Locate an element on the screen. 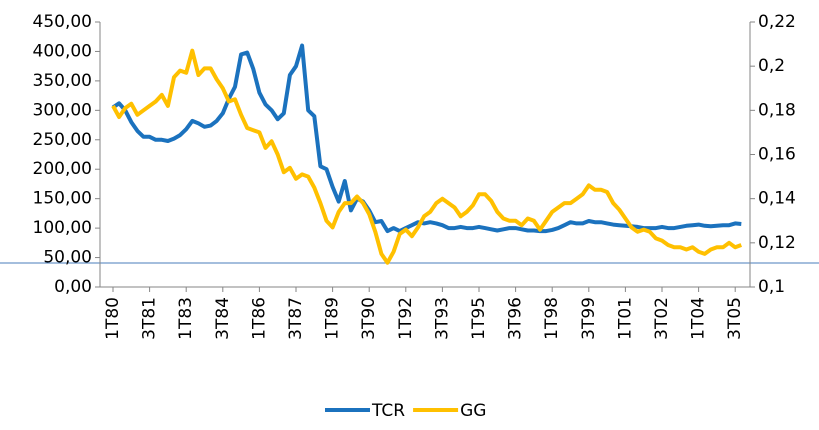 The width and height of the screenshot is (819, 430). x-tick-label: 1T89 is located at coordinates (333, 318).